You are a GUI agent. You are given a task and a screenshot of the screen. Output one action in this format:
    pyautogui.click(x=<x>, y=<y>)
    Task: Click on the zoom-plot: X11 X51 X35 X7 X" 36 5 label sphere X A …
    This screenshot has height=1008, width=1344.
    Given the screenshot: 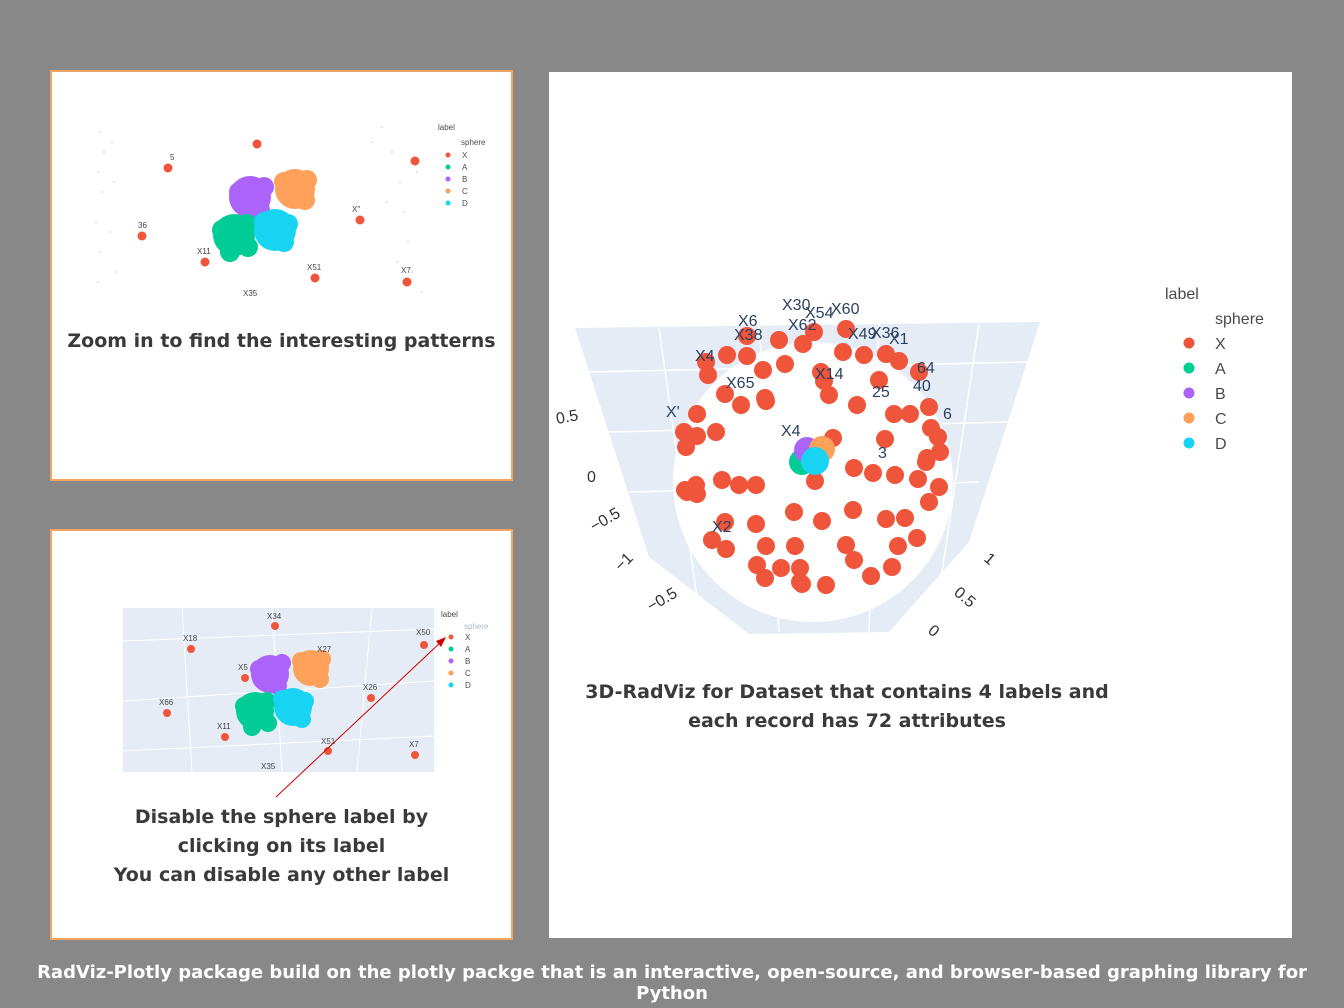 What is the action you would take?
    pyautogui.click(x=281, y=232)
    